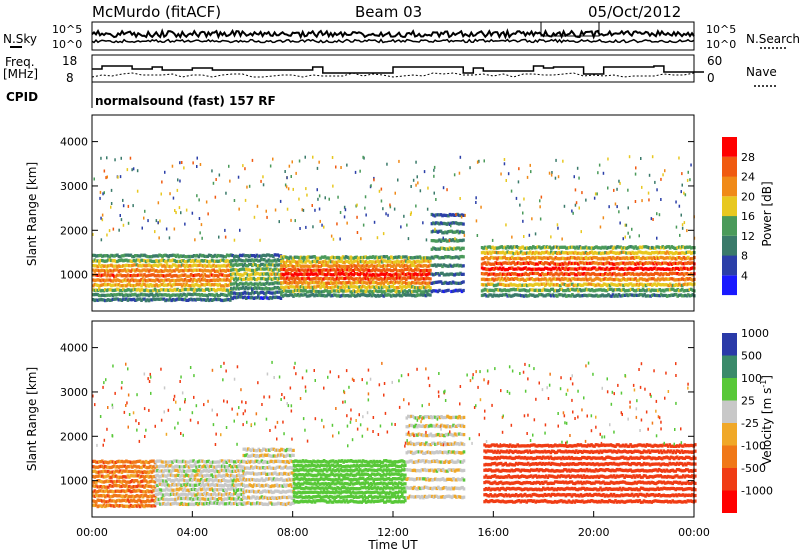  What do you see at coordinates (74, 230) in the screenshot?
I see `y-tick-label: 2000` at bounding box center [74, 230].